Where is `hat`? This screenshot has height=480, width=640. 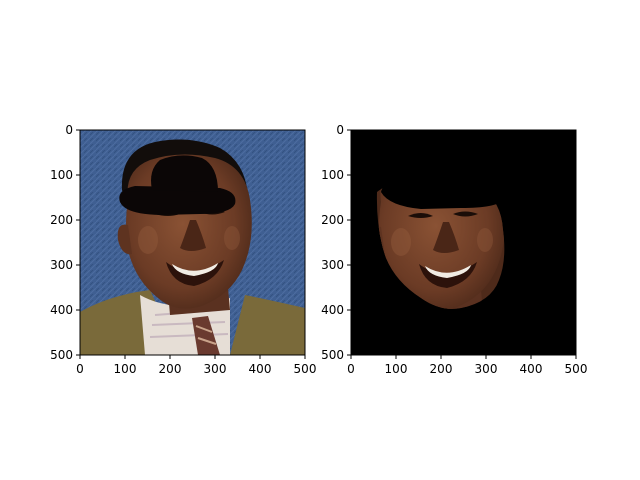 hat is located at coordinates (177, 185).